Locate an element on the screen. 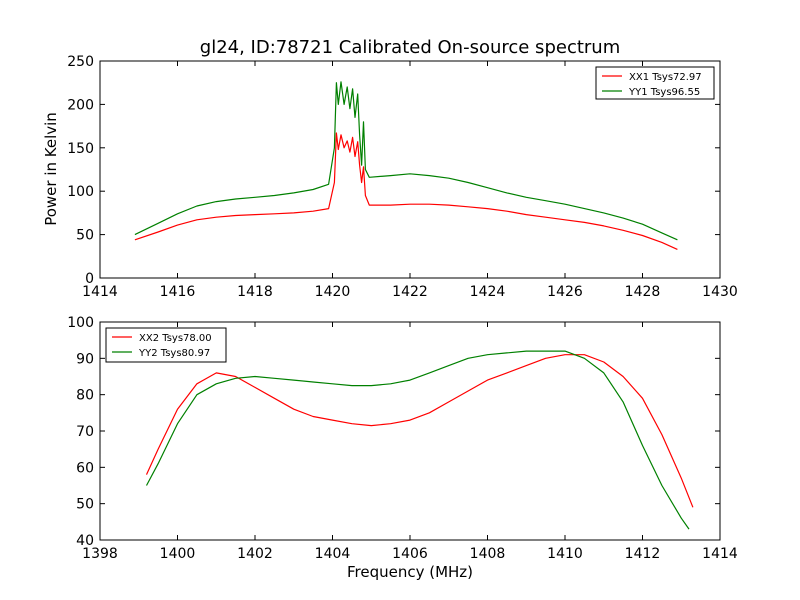  y-tick-label-1-3: 70 is located at coordinates (85, 432).